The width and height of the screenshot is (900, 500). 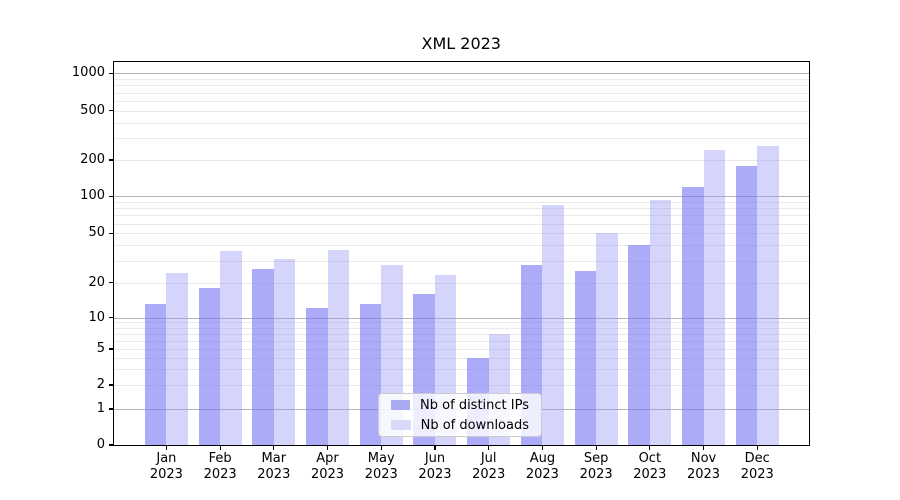 What do you see at coordinates (231, 348) in the screenshot?
I see `bar-downloads-feb` at bounding box center [231, 348].